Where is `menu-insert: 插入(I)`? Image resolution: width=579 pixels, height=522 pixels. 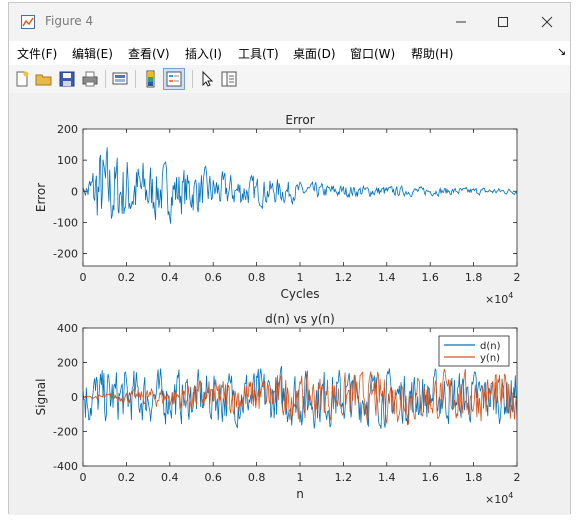 menu-insert: 插入(I) is located at coordinates (203, 54).